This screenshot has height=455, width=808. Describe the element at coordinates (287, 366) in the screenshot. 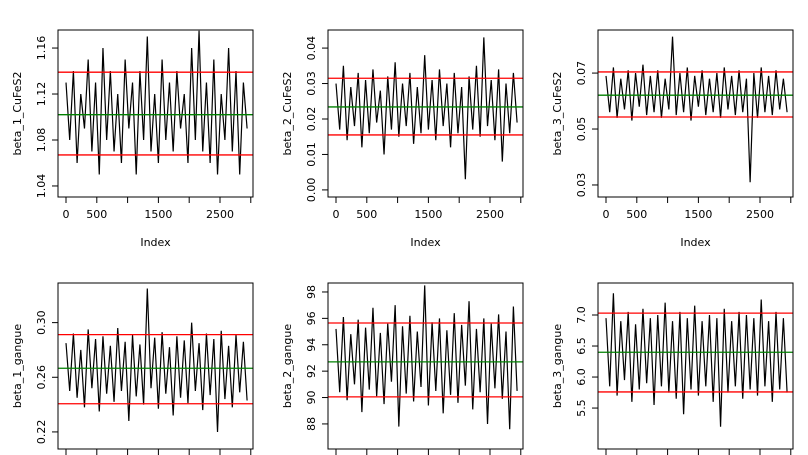

I see `y-axis-label: beta_2_gangue` at that location.